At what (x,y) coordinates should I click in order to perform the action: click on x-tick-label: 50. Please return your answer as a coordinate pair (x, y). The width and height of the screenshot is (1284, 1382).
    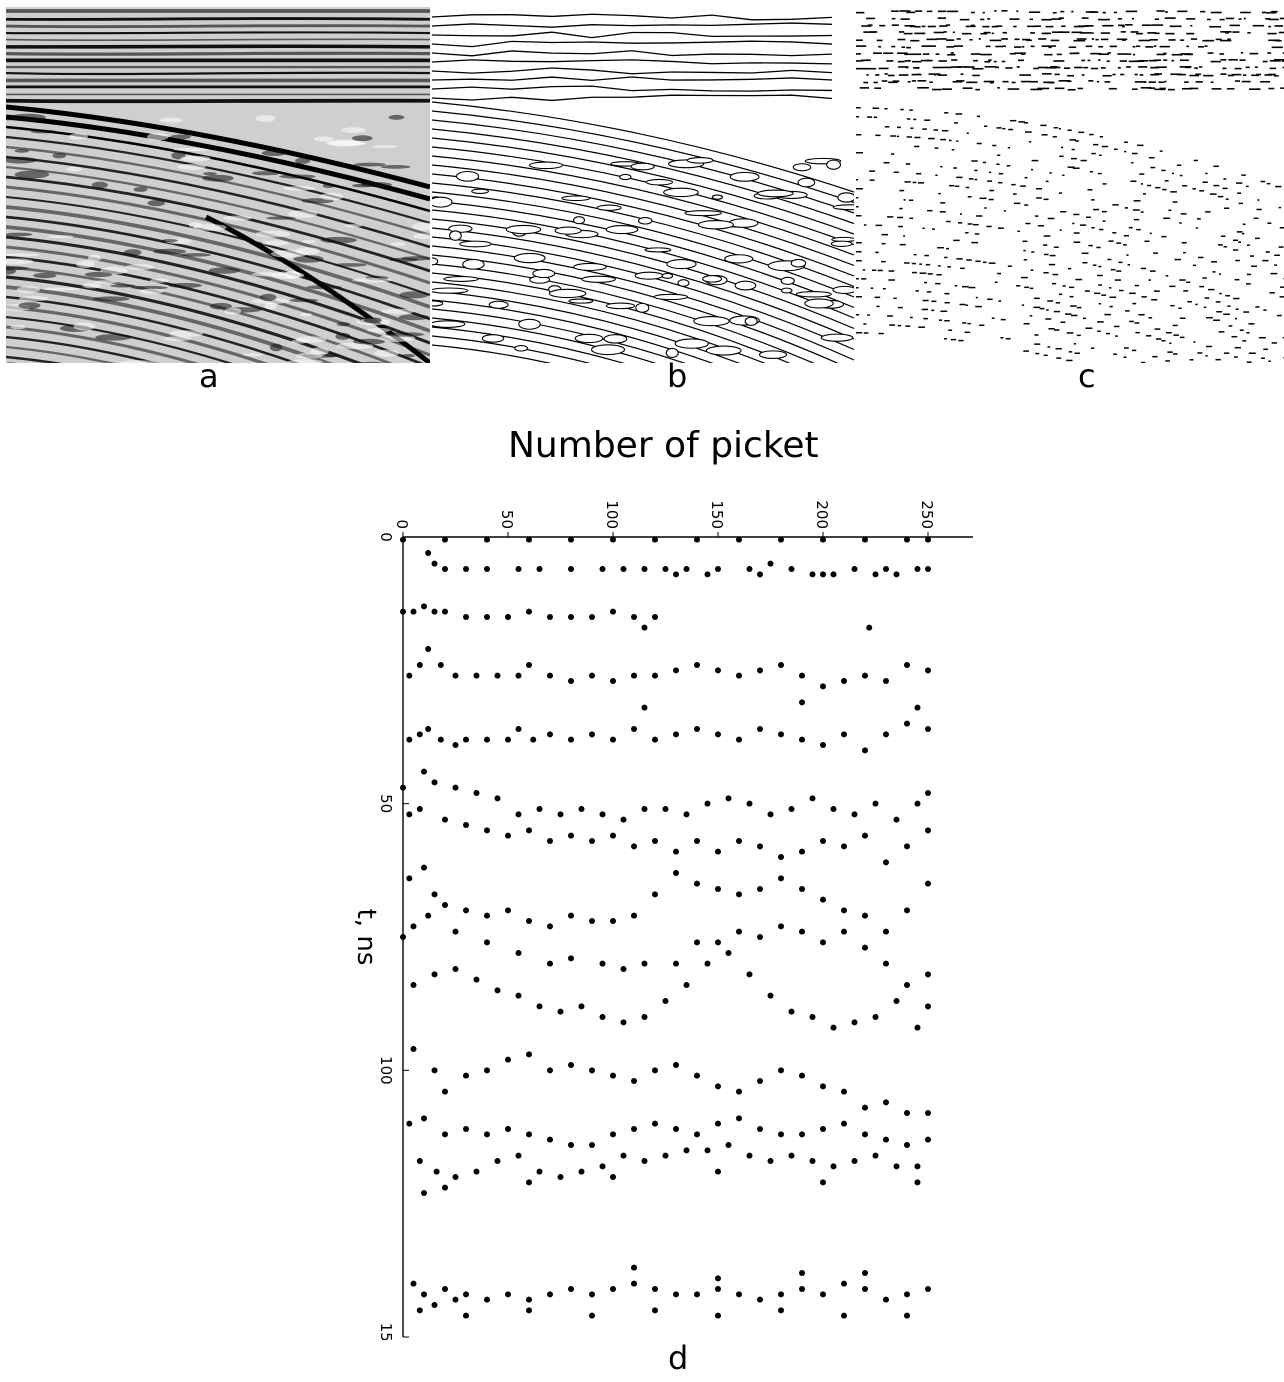
    Looking at the image, I should click on (507, 519).